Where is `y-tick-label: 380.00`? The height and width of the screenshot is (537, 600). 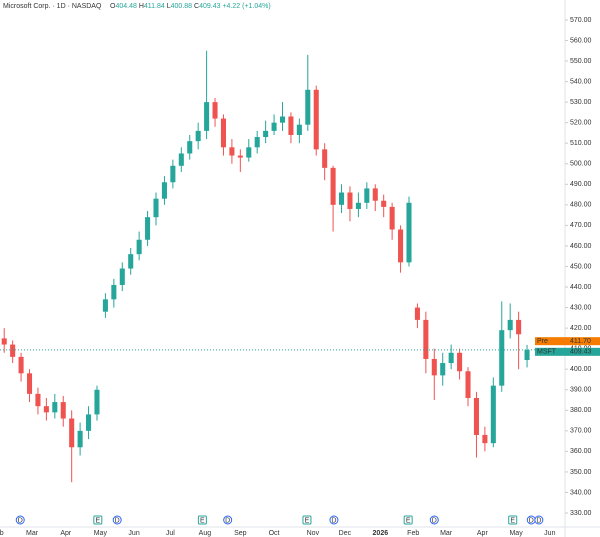 y-tick-label: 380.00 is located at coordinates (581, 410).